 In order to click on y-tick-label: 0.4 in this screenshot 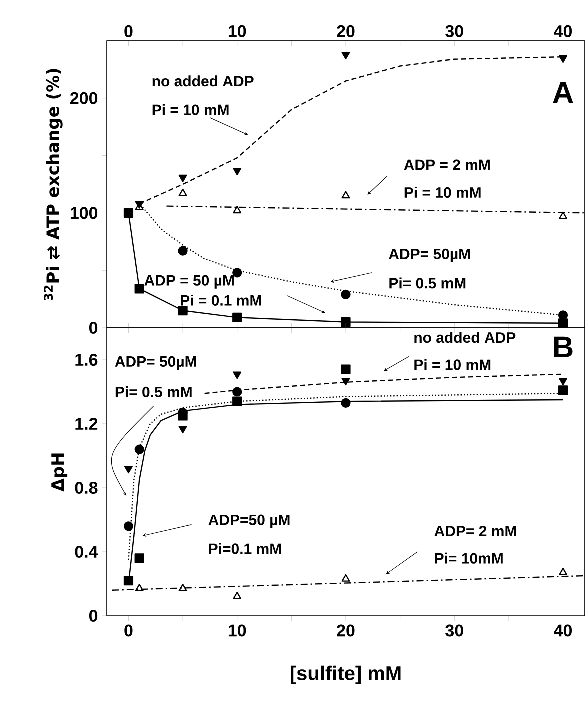, I will do `click(86, 552)`.